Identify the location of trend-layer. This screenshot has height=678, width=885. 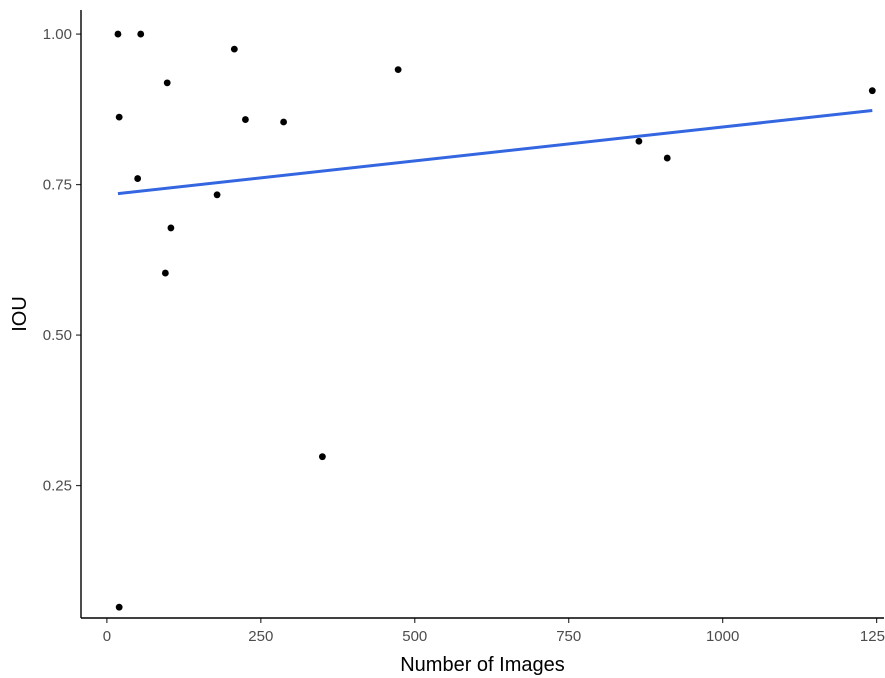
(495, 152).